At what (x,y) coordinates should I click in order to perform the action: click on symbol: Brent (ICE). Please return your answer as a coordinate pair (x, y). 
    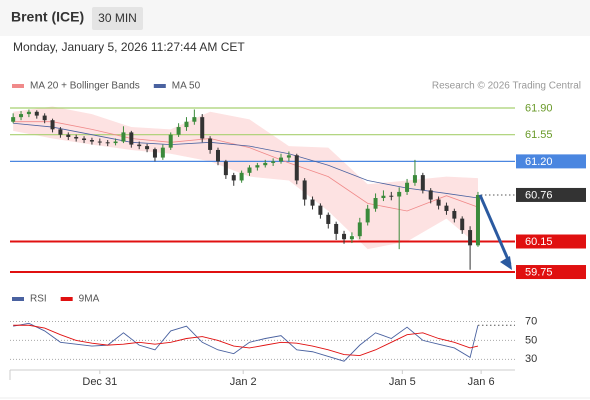
    Looking at the image, I should click on (47, 17).